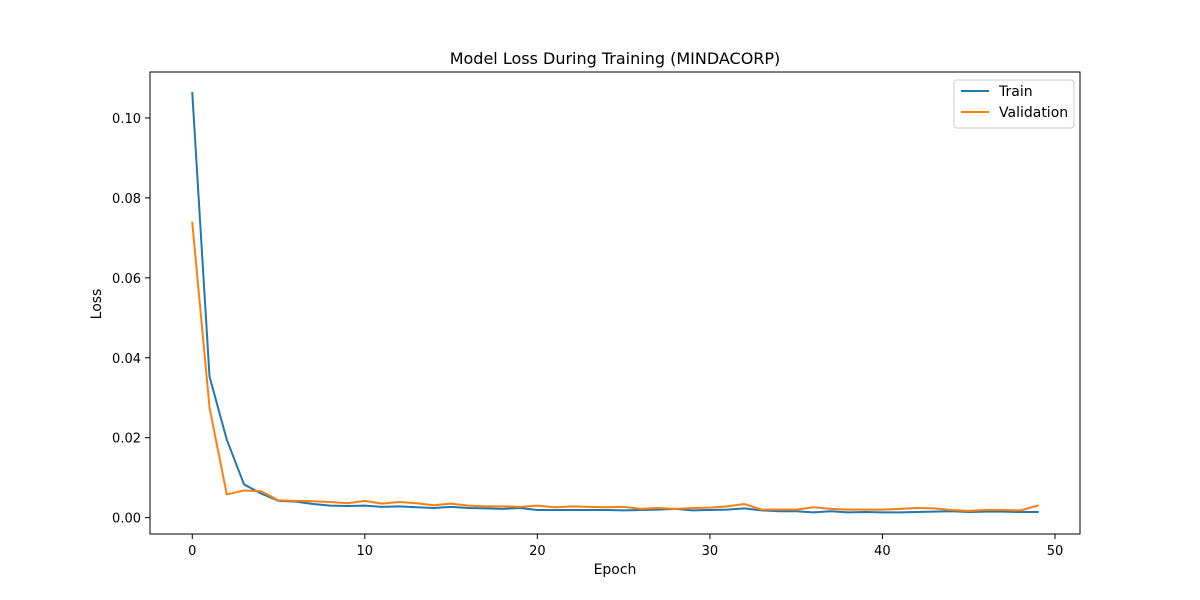 Image resolution: width=1200 pixels, height=600 pixels. What do you see at coordinates (1033, 113) in the screenshot?
I see `legend-label-validation: Validation` at bounding box center [1033, 113].